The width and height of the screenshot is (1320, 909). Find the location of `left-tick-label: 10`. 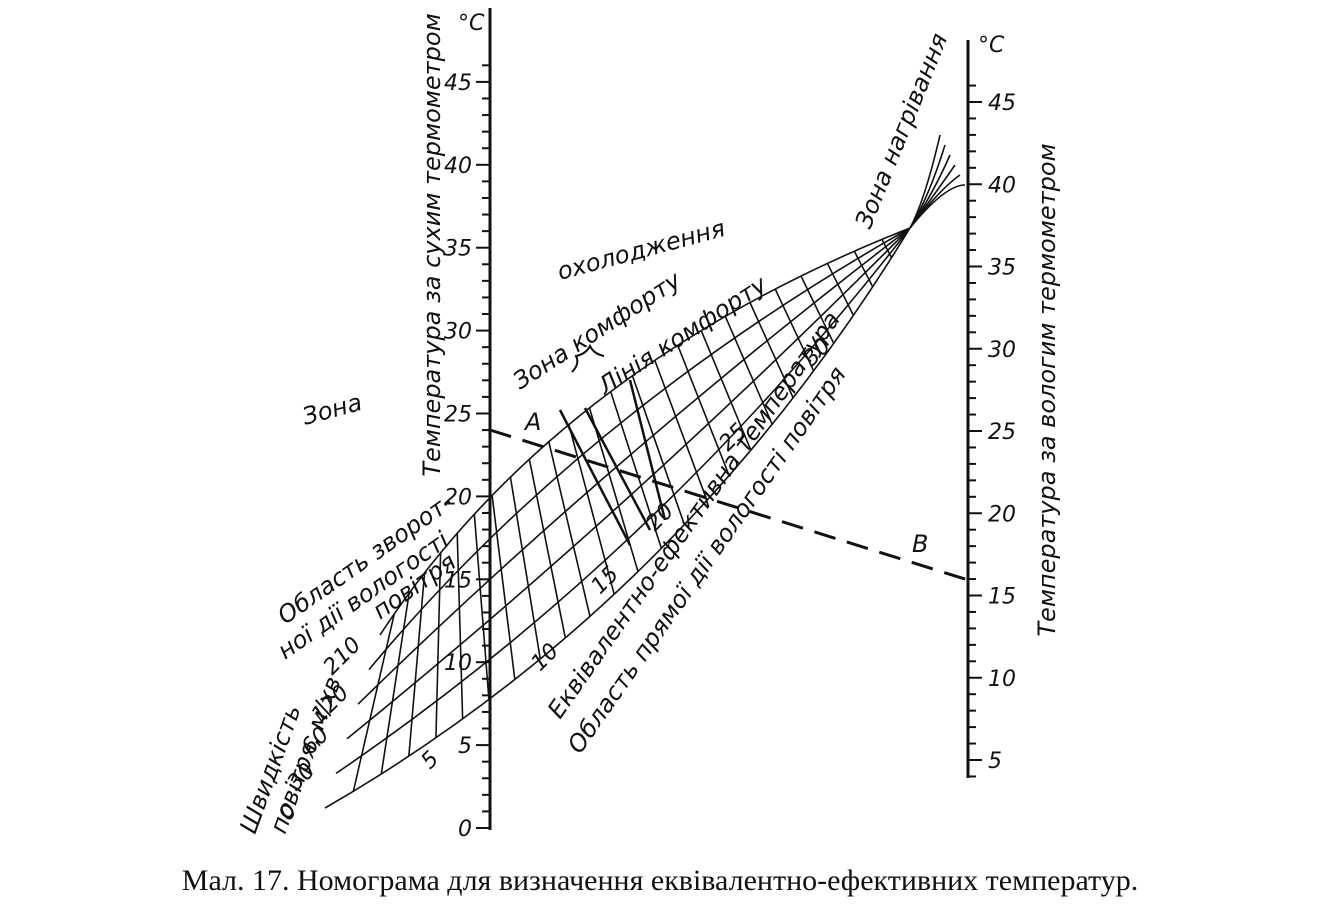

left-tick-label: 10 is located at coordinates (458, 663).